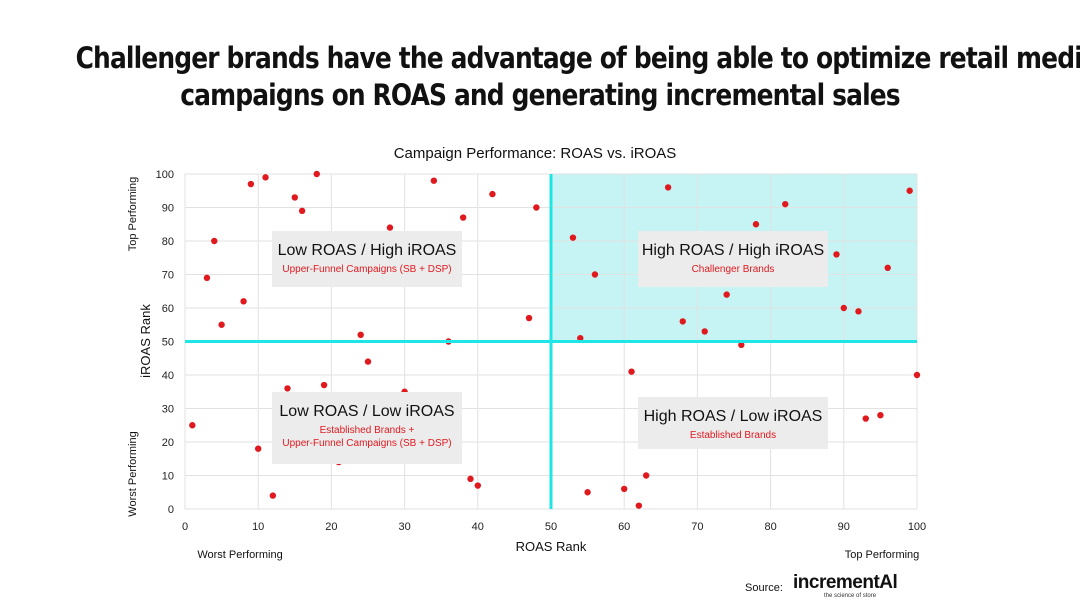 This screenshot has height=606, width=1080. What do you see at coordinates (168, 276) in the screenshot?
I see `y-tick-label: 70` at bounding box center [168, 276].